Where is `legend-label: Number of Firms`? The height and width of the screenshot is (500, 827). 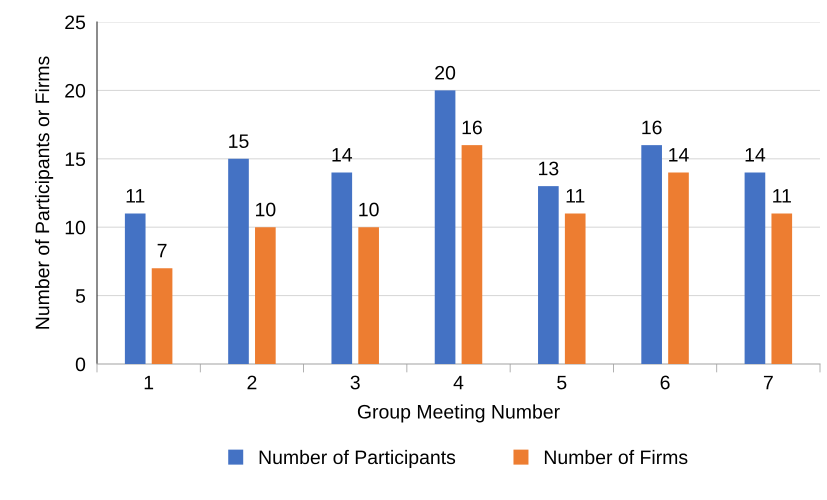 legend-label: Number of Firms is located at coordinates (616, 457).